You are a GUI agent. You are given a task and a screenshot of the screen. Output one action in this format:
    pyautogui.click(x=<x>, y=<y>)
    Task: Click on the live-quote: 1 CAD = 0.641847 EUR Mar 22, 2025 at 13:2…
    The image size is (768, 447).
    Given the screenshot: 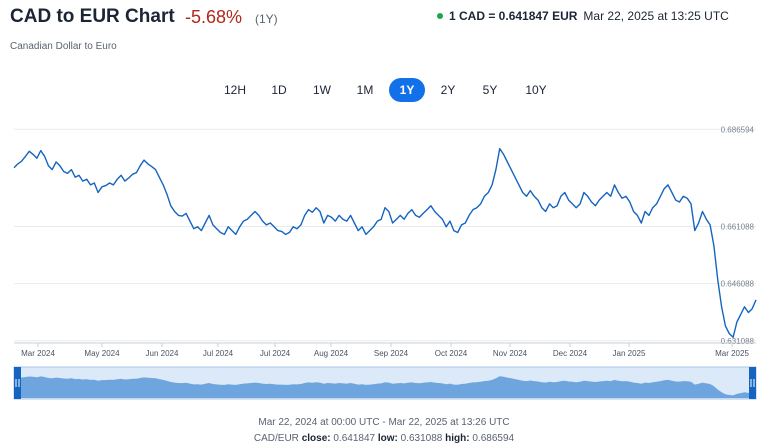 What is the action you would take?
    pyautogui.click(x=583, y=16)
    